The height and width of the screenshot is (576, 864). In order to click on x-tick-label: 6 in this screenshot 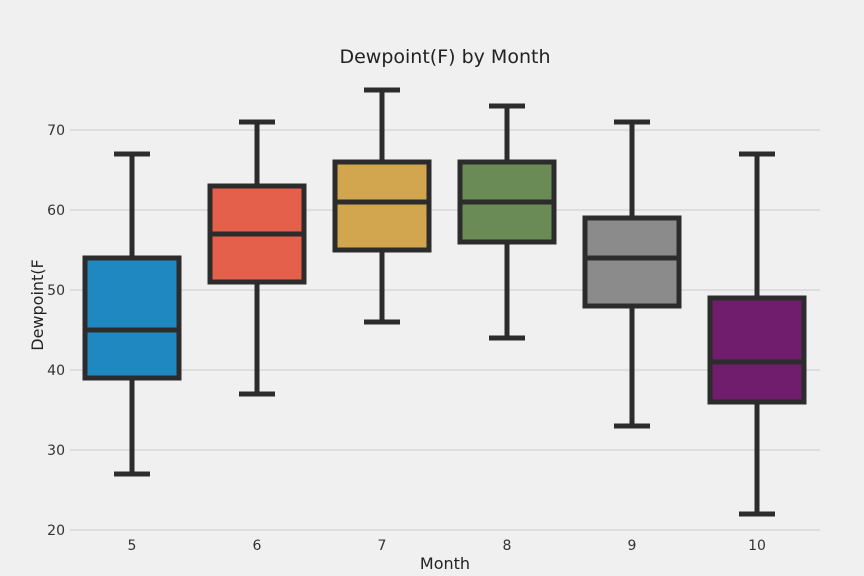, I will do `click(257, 546)`.